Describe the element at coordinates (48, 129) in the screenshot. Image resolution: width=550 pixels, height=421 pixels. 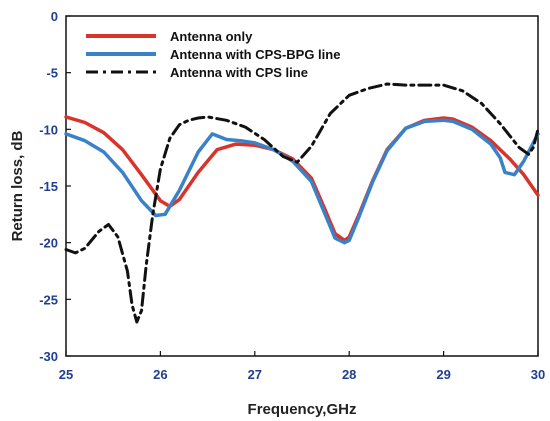
I see `y-tick-label: -10` at that location.